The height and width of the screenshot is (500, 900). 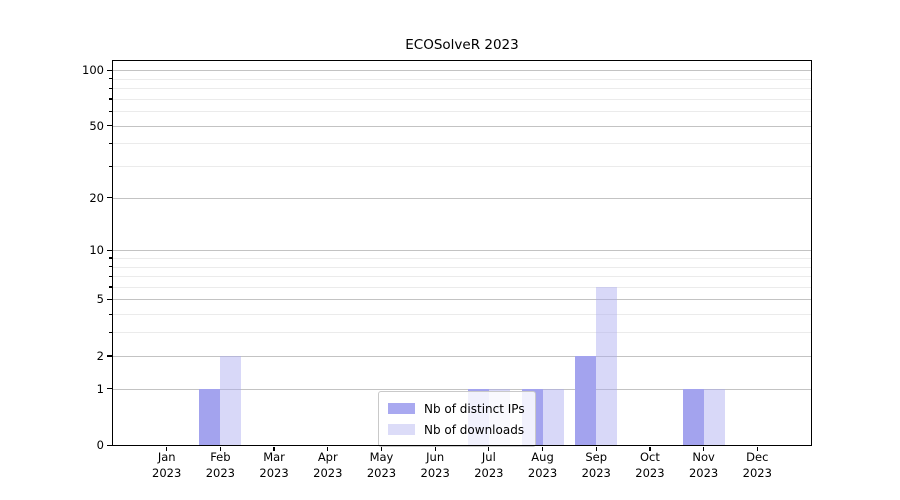 What do you see at coordinates (542, 457) in the screenshot?
I see `x-tick-month: Aug` at bounding box center [542, 457].